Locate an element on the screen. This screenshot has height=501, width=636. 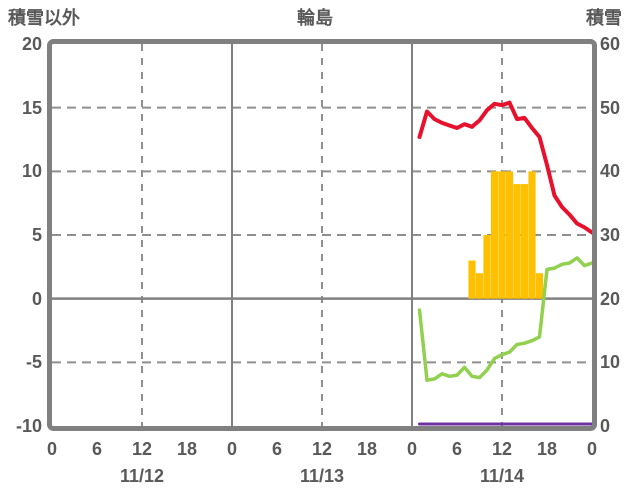
right-axis-tick-label: 10 is located at coordinates (610, 362).